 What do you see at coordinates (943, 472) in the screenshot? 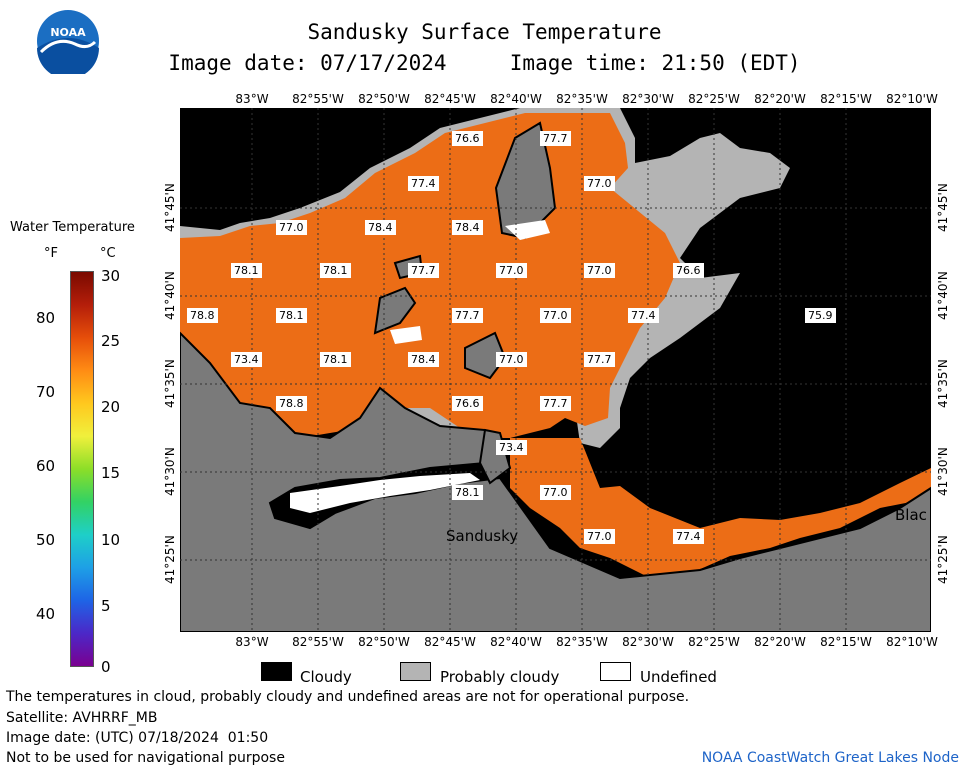
I see `lat-label: 41°30'N` at bounding box center [943, 472].